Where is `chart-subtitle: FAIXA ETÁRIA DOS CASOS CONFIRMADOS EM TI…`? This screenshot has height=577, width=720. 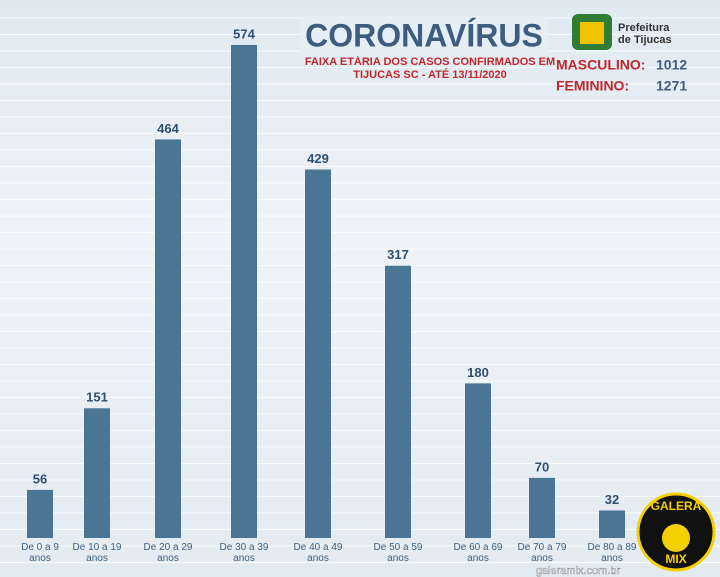
chart-subtitle: FAIXA ETÁRIA DOS CASOS CONFIRMADOS EM TI… is located at coordinates (430, 68).